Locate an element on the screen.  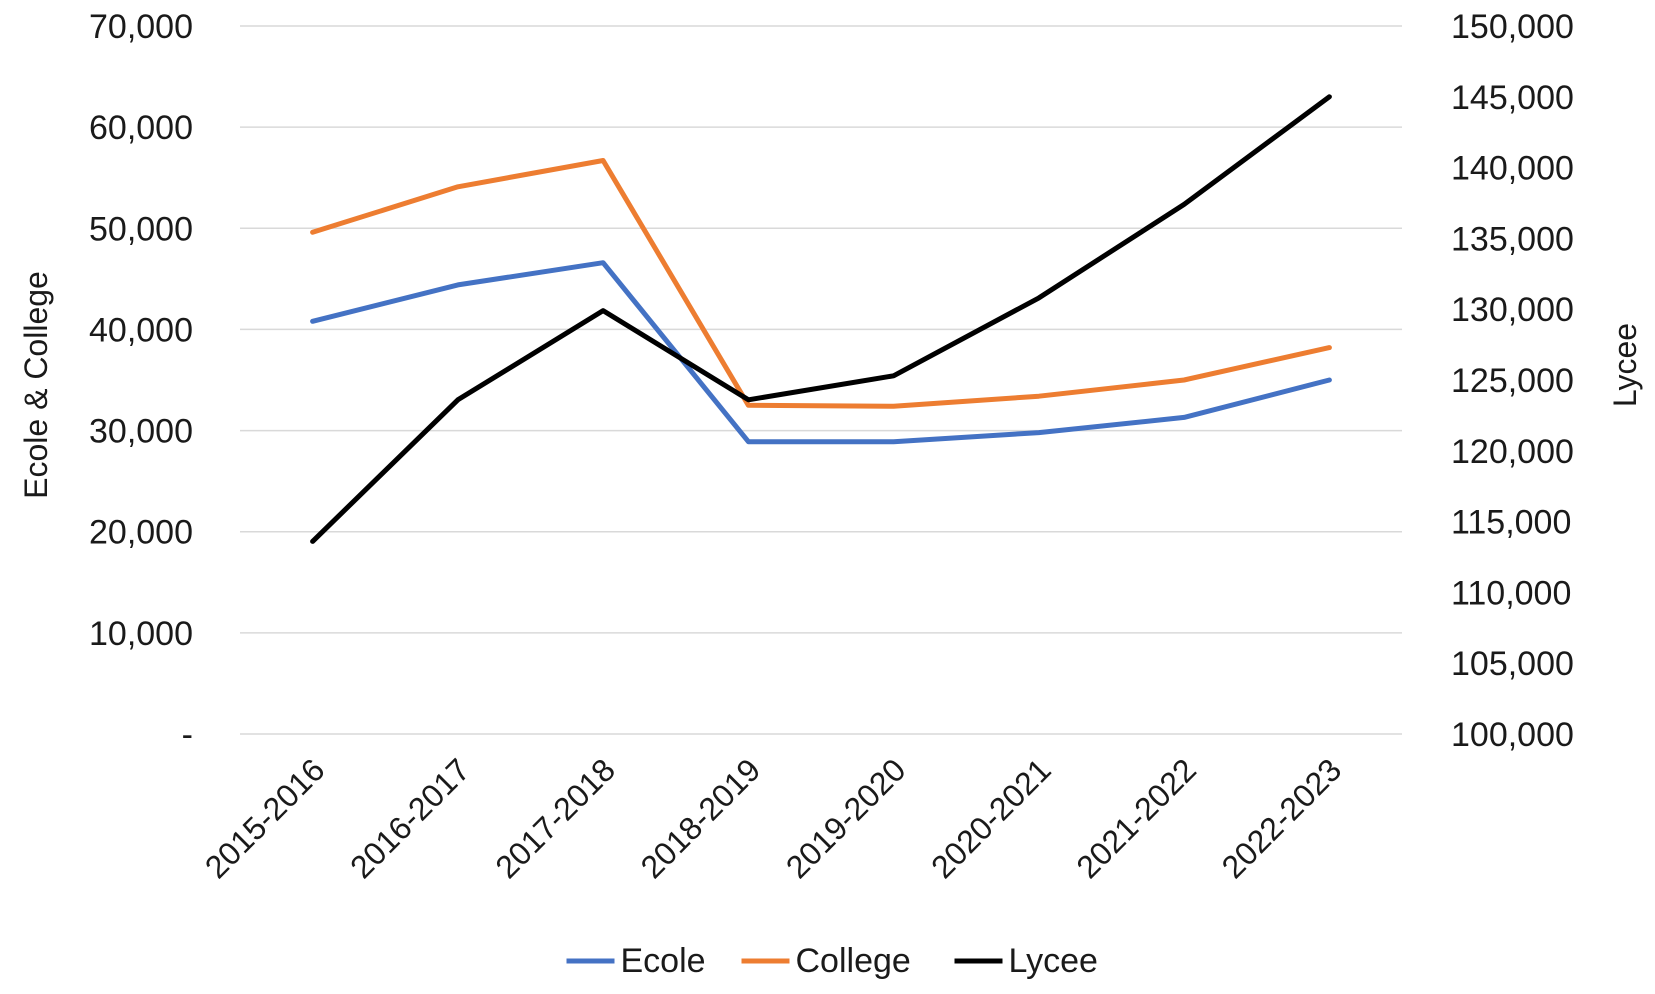
category-label: 2019-2020 is located at coordinates (846, 818).